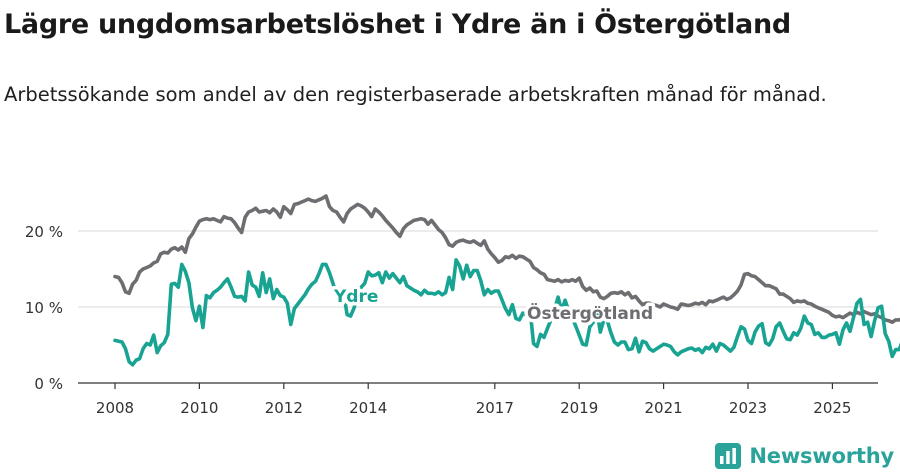 This screenshot has height=474, width=900. I want to click on newsworthy-logo-icon, so click(728, 456).